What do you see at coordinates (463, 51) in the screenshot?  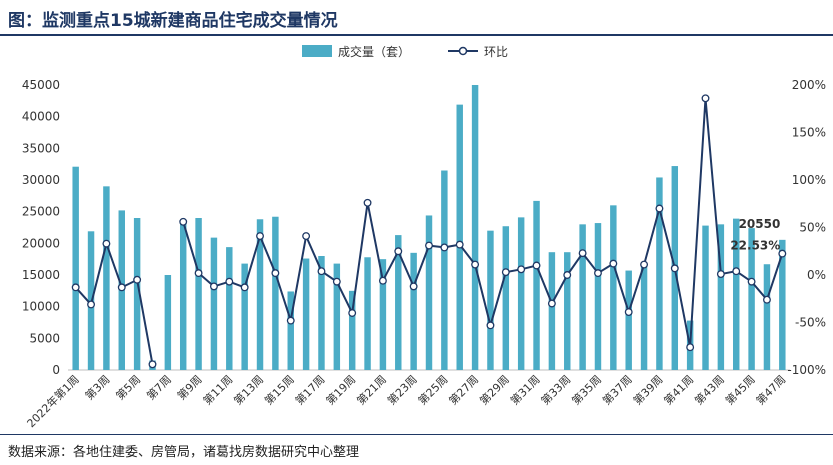 I see `legend-line-marker` at bounding box center [463, 51].